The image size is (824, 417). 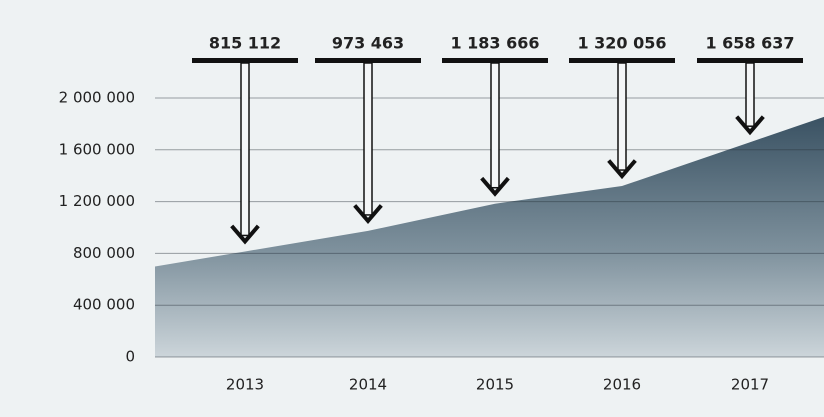 What do you see at coordinates (621, 43) in the screenshot?
I see `value-label: 1 320 056` at bounding box center [621, 43].